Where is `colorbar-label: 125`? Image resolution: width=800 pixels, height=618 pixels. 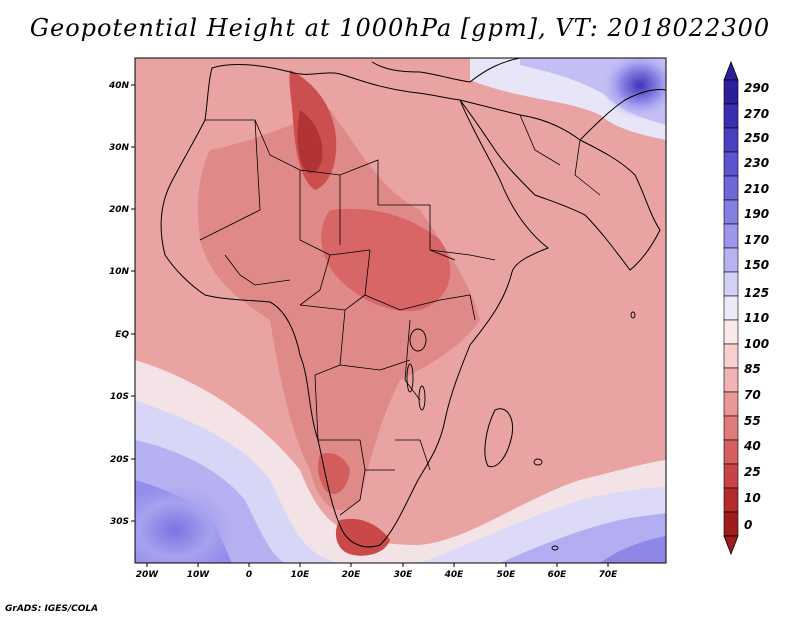
colorbar-label: 125 is located at coordinates (756, 293).